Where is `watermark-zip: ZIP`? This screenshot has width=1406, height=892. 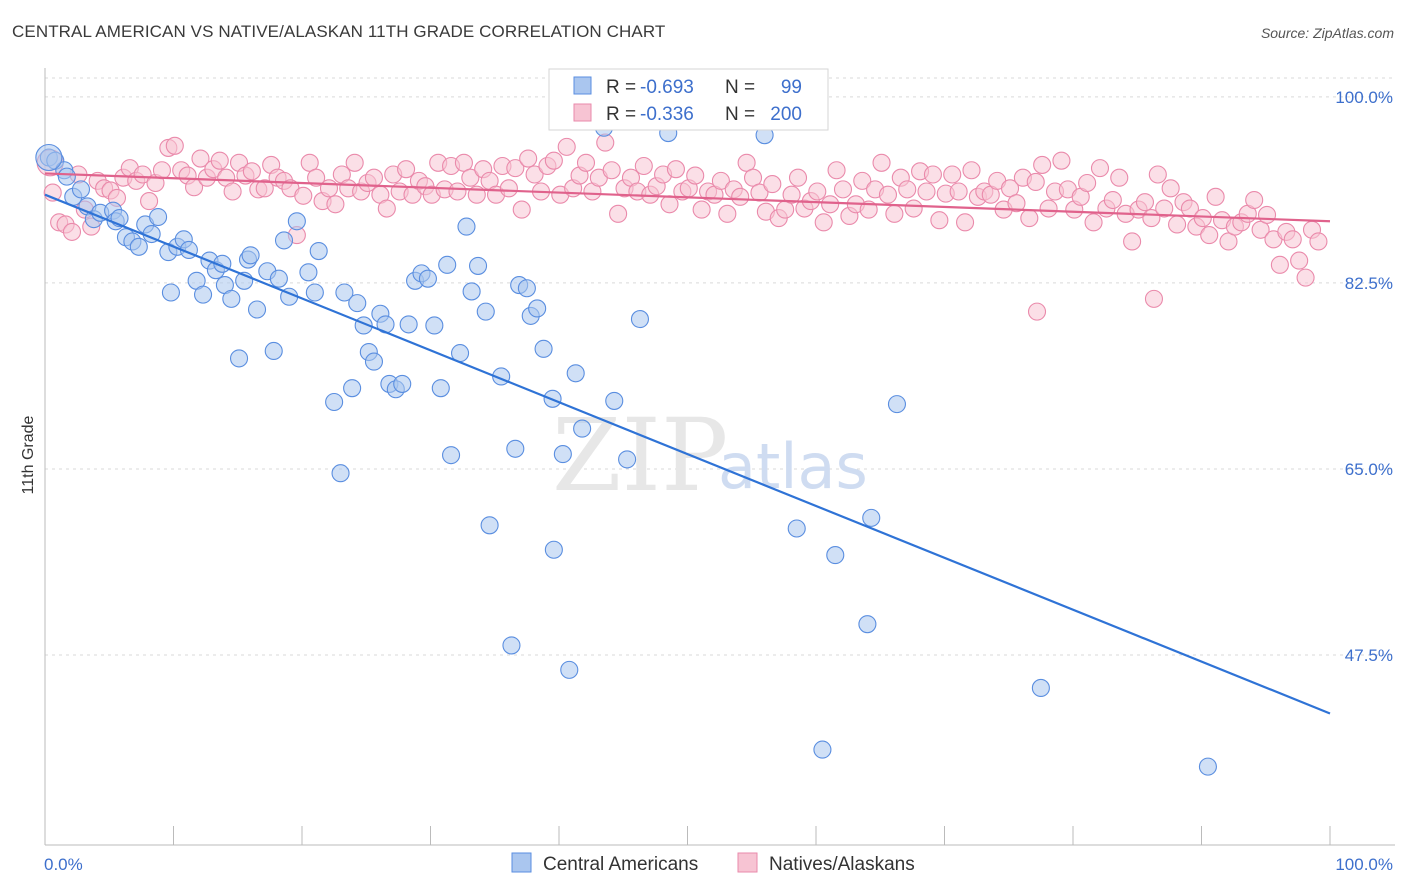
watermark-zip: ZIP is located at coordinates (640, 455).